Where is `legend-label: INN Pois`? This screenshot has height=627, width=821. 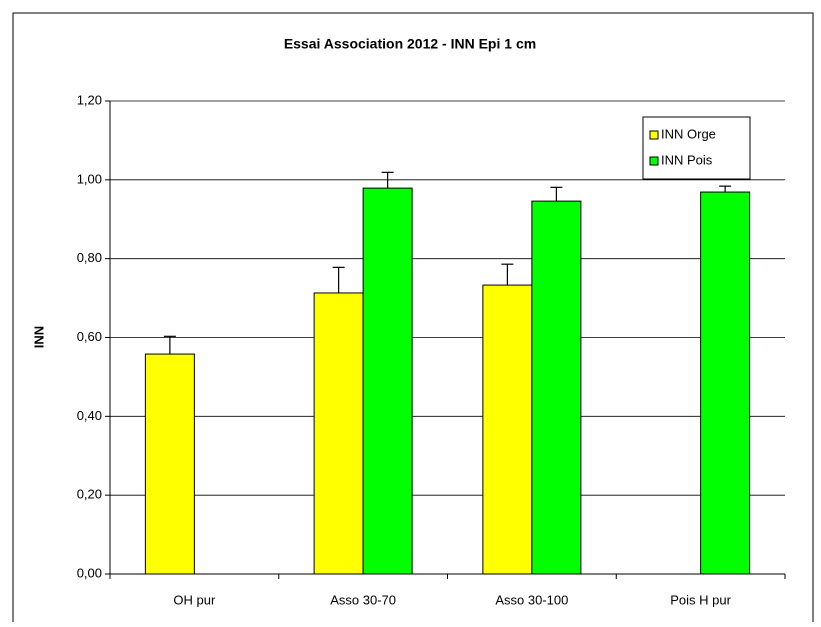 legend-label: INN Pois is located at coordinates (687, 159).